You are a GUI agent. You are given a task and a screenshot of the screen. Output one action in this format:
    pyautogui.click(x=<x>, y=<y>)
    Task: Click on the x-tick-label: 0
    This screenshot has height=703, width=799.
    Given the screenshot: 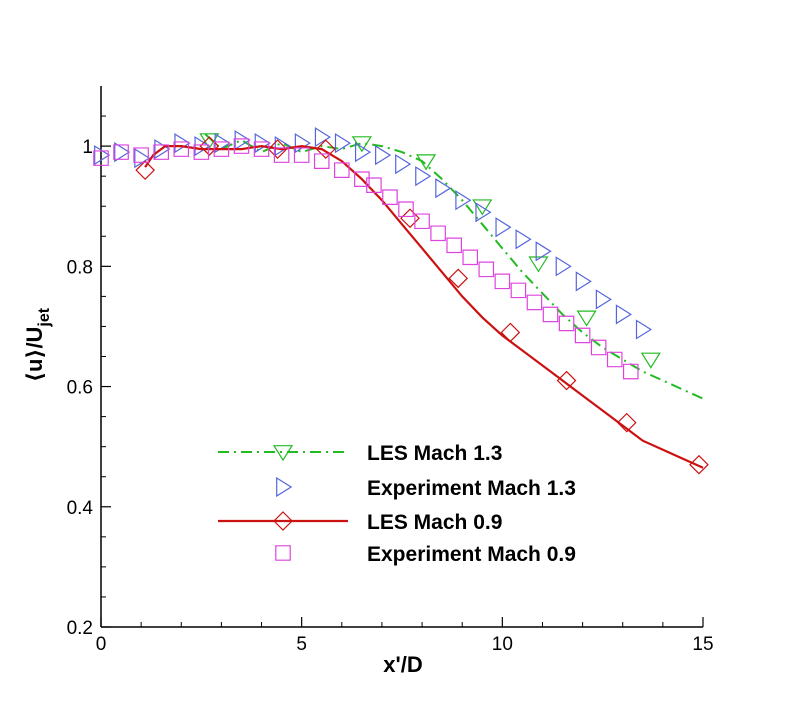 What is the action you would take?
    pyautogui.click(x=101, y=644)
    